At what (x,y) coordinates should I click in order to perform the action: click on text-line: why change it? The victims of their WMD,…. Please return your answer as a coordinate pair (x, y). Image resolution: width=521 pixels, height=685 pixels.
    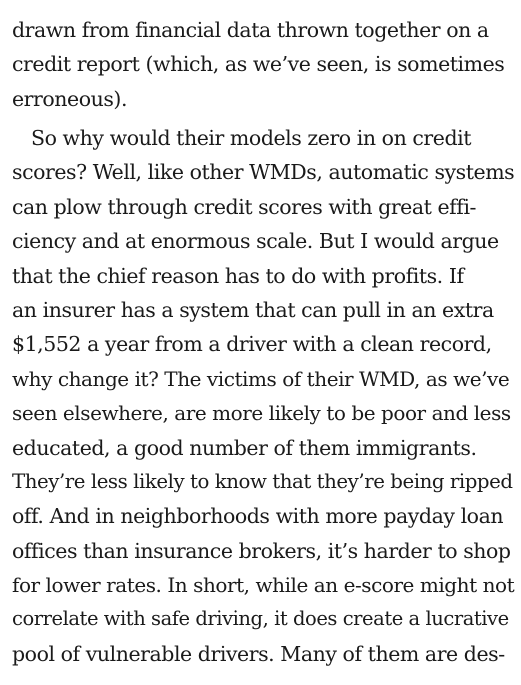
    Looking at the image, I should click on (261, 378).